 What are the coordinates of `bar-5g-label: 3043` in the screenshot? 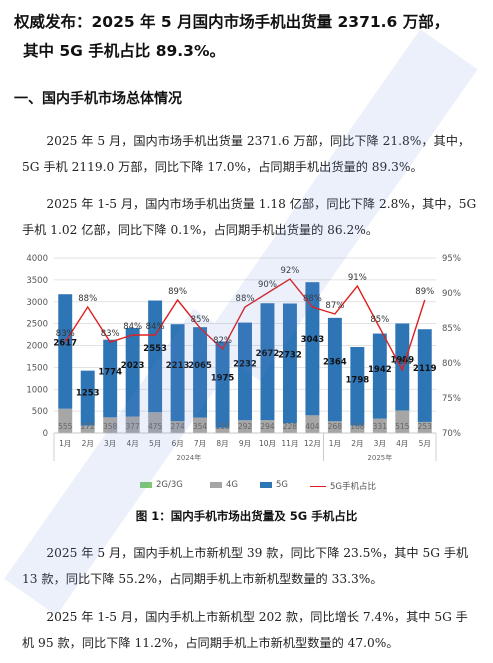 It's located at (313, 340).